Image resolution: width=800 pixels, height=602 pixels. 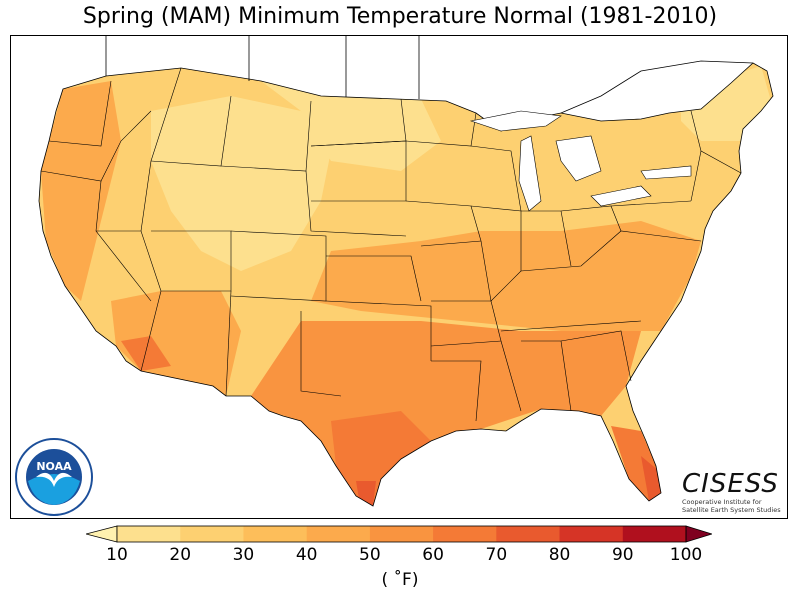 I want to click on cisess-subtitle-line-1: Cooperative Institute for, so click(x=722, y=502).